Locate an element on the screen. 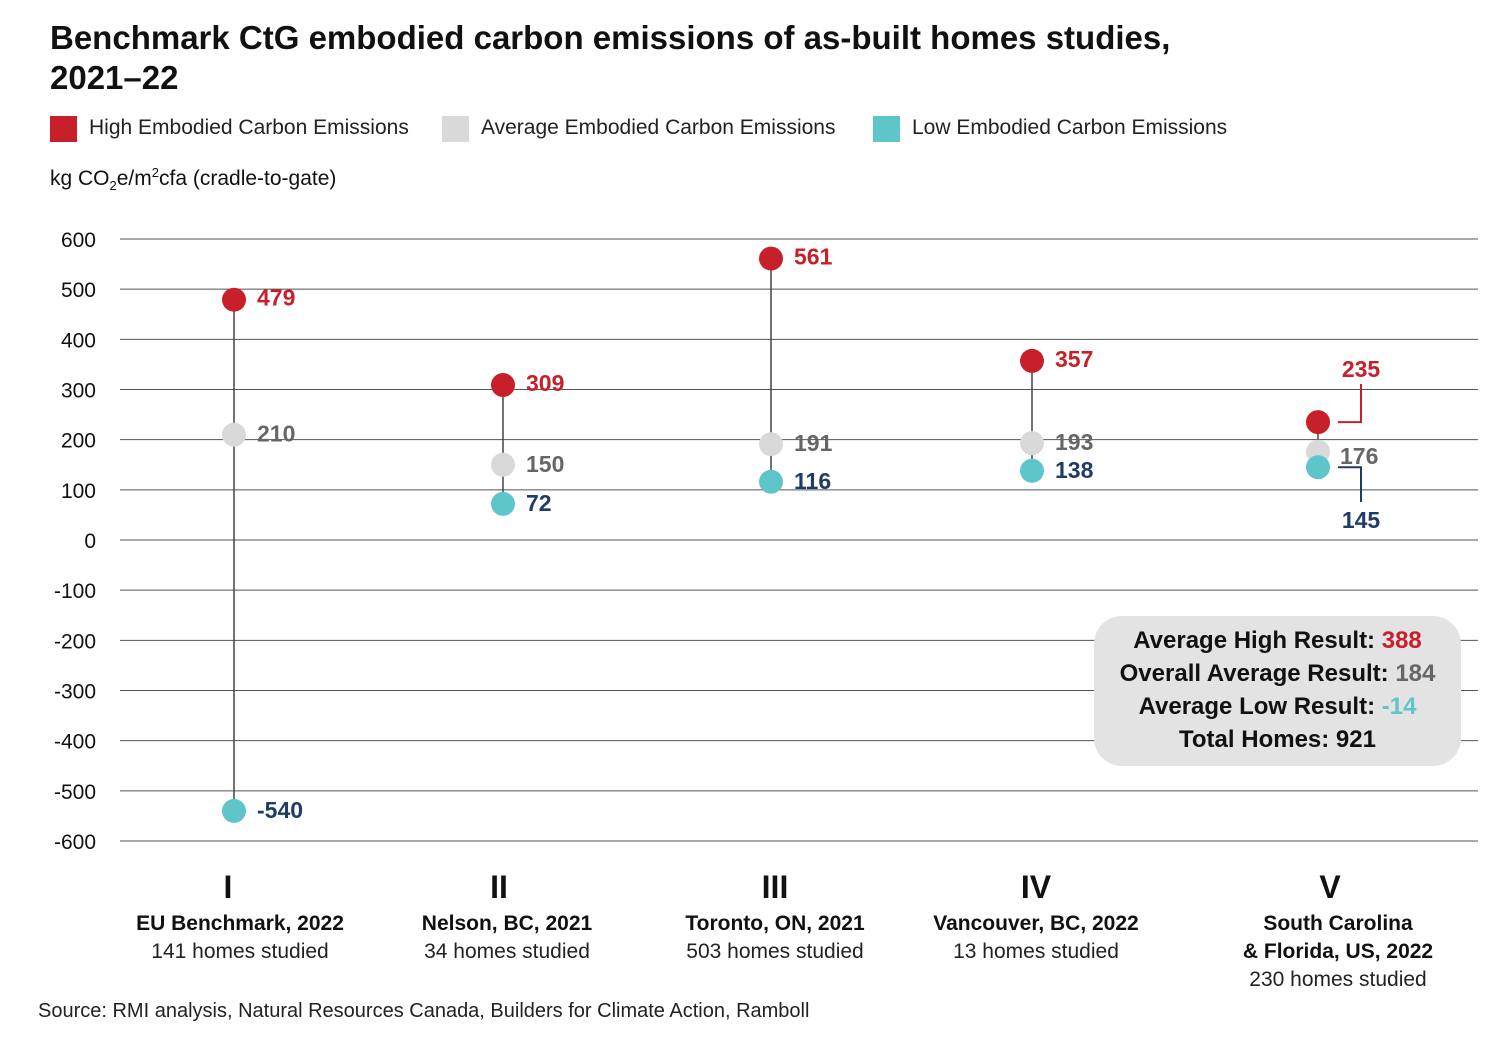  y-axis-unit-label: kg CO2e/m2cfa (cradle-to-gate) is located at coordinates (193, 179).